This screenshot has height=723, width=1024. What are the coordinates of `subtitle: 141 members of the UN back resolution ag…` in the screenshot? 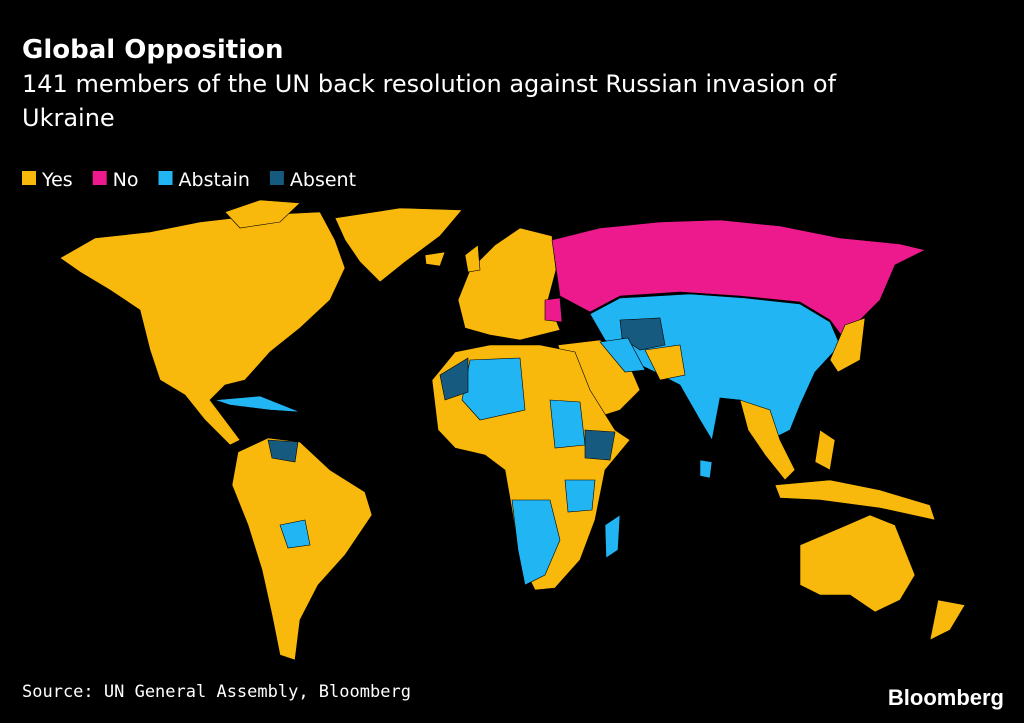 It's located at (429, 84).